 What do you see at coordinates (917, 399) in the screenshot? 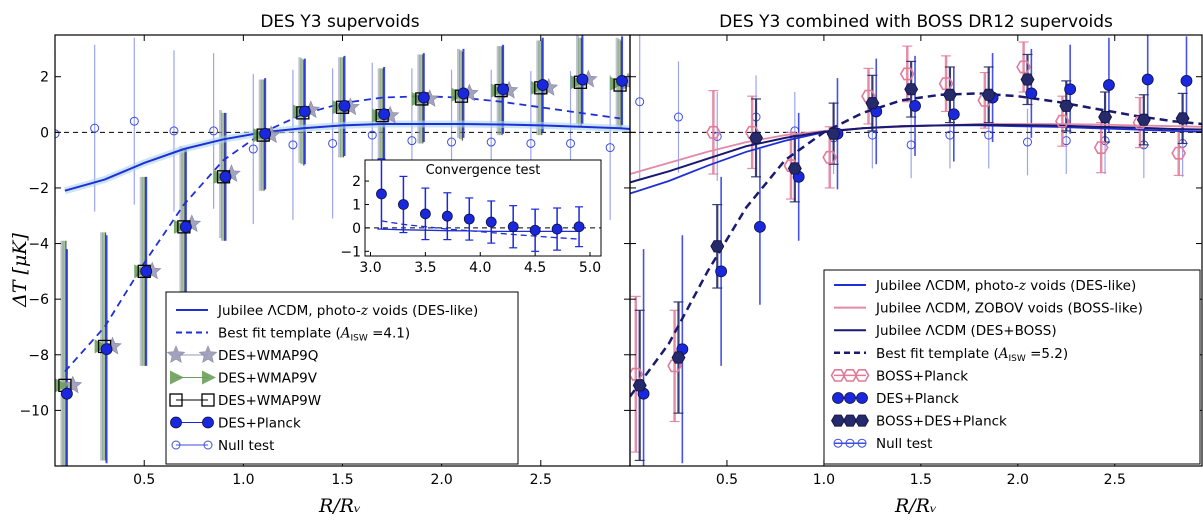
I see `right-legend-label: DES+Planck` at bounding box center [917, 399].